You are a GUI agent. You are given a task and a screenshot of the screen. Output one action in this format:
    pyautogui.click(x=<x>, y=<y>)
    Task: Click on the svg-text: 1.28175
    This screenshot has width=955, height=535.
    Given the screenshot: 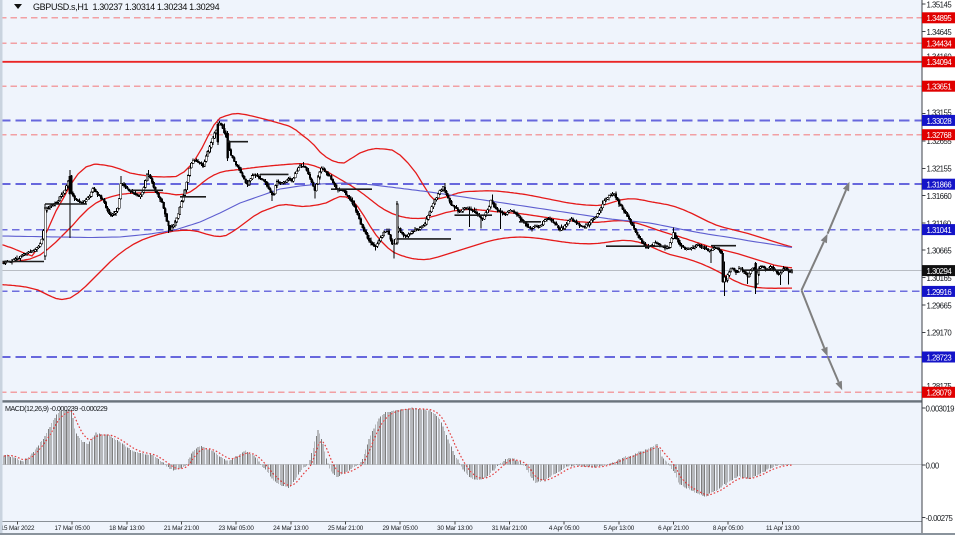 What is the action you would take?
    pyautogui.click(x=940, y=386)
    